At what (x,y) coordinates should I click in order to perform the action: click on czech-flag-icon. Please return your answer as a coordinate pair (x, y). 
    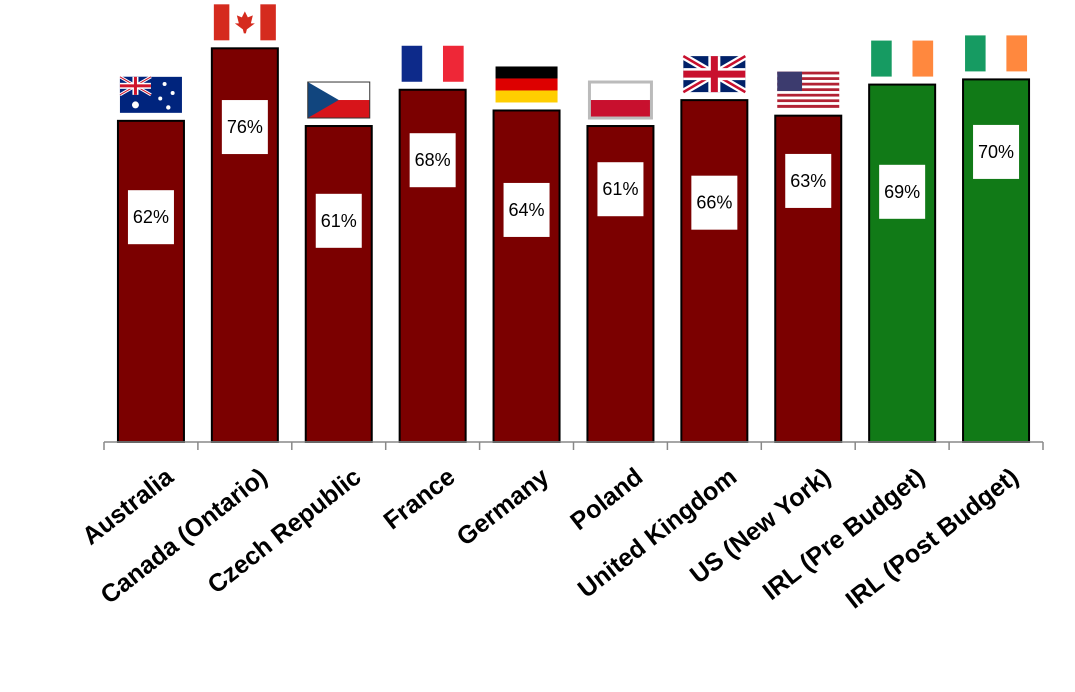
    Looking at the image, I should click on (339, 100).